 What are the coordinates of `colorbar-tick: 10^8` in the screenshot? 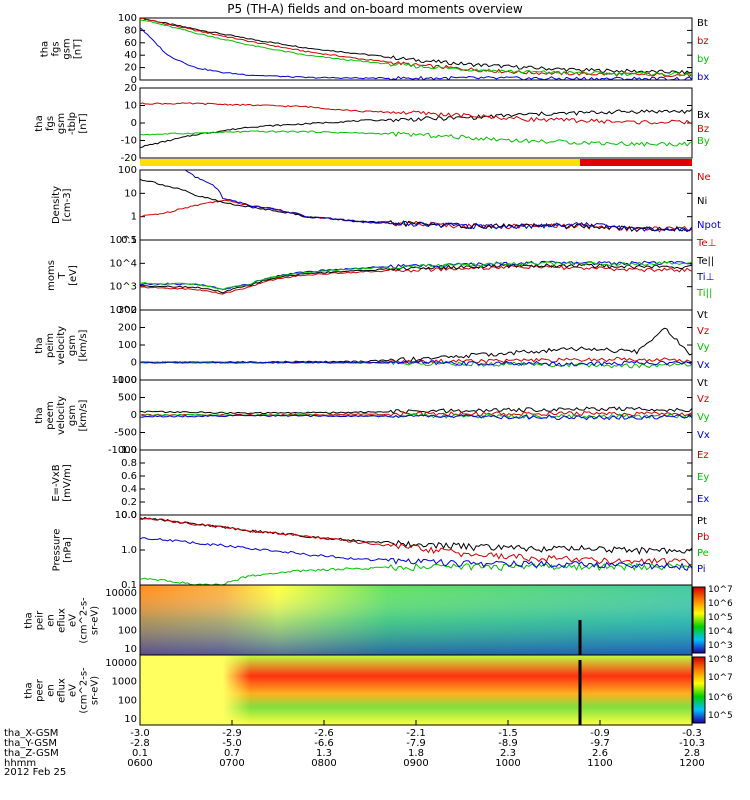 It's located at (720, 660).